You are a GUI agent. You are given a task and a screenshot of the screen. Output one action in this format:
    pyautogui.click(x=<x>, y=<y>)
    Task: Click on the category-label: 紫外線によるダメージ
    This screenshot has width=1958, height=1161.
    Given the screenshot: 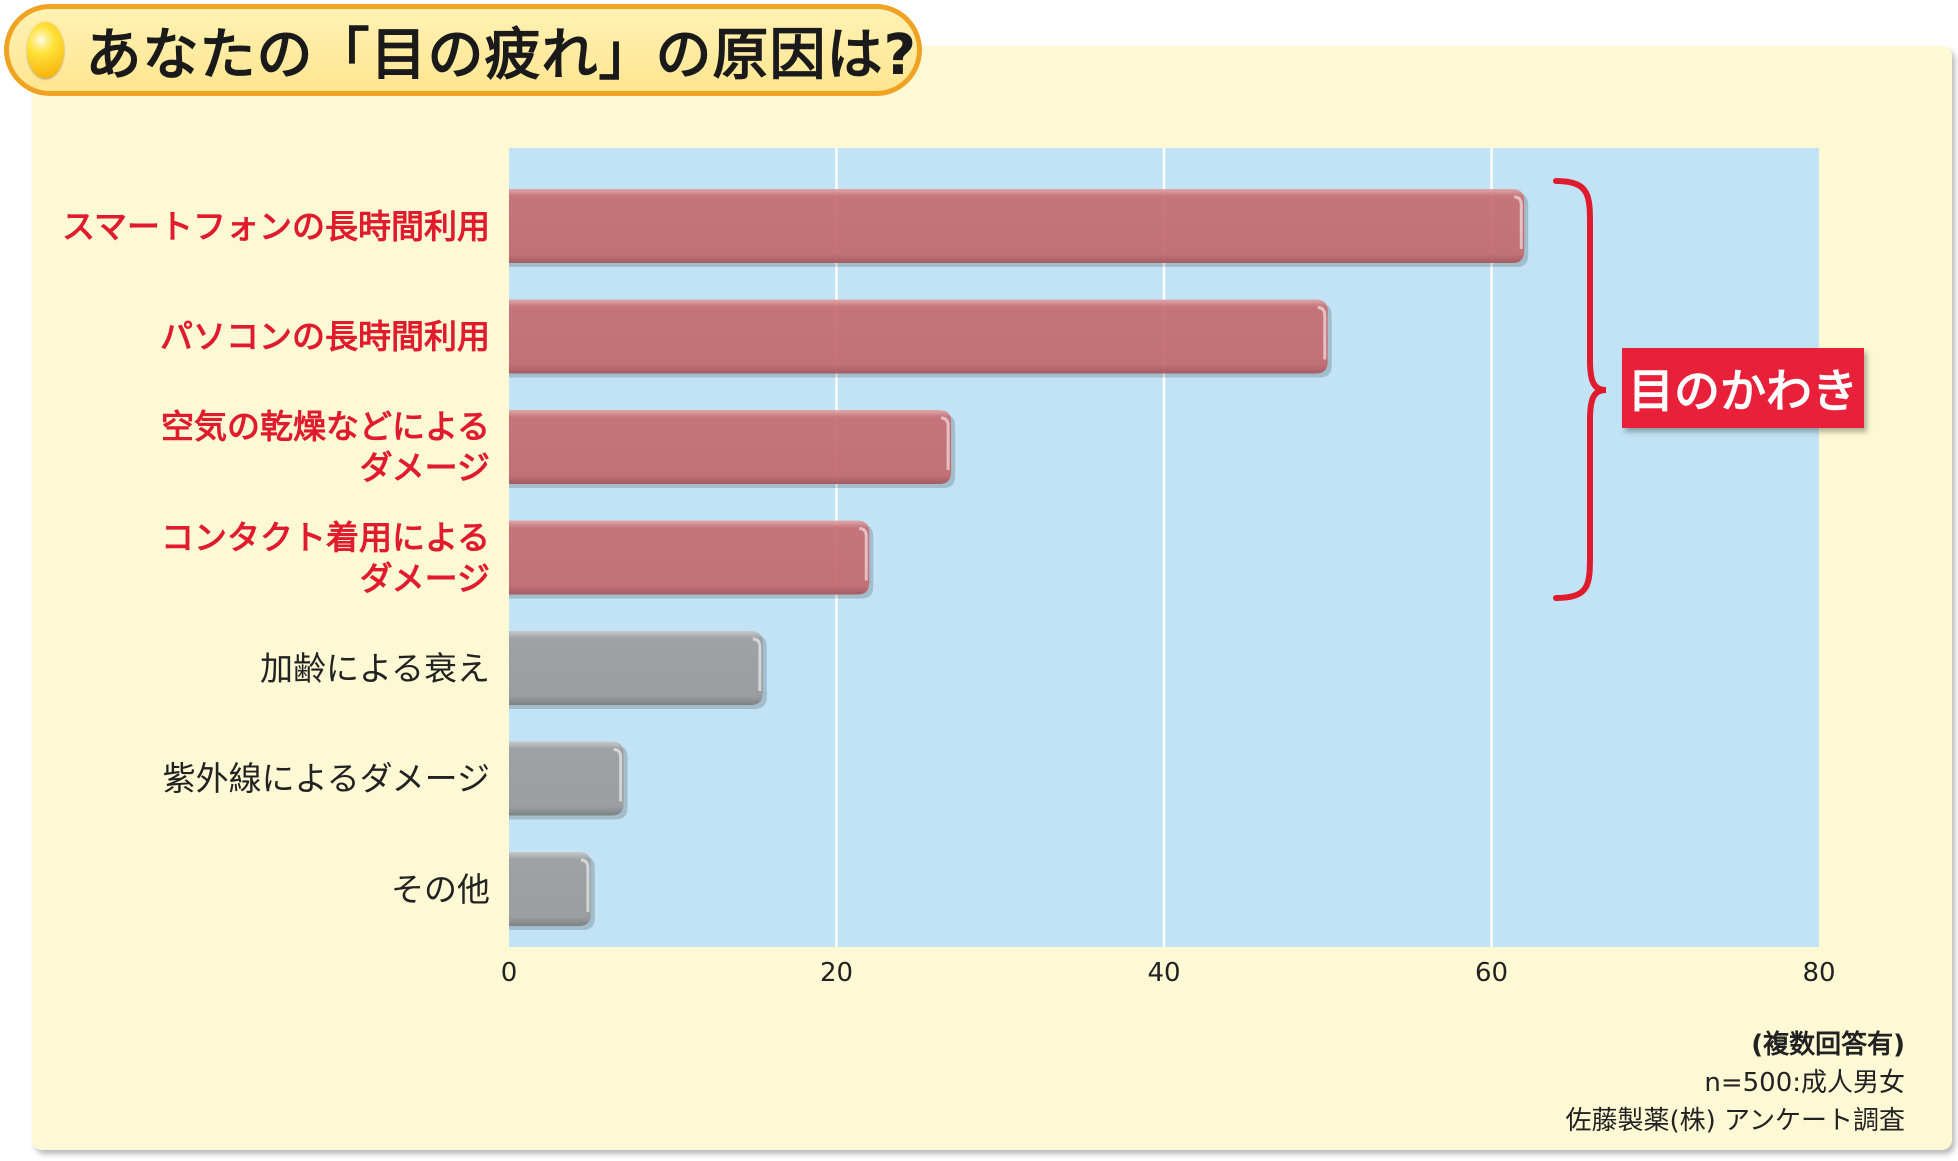 What is the action you would take?
    pyautogui.click(x=326, y=778)
    